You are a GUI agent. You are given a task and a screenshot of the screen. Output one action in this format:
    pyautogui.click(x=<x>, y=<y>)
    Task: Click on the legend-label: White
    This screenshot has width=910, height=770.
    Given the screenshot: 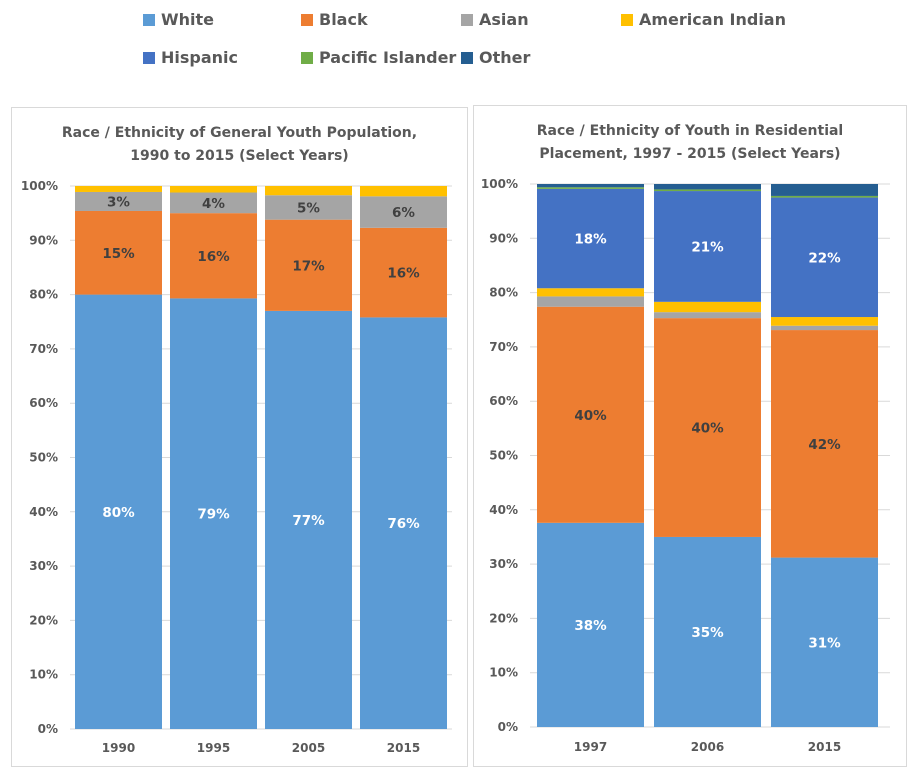 What is the action you would take?
    pyautogui.click(x=188, y=19)
    